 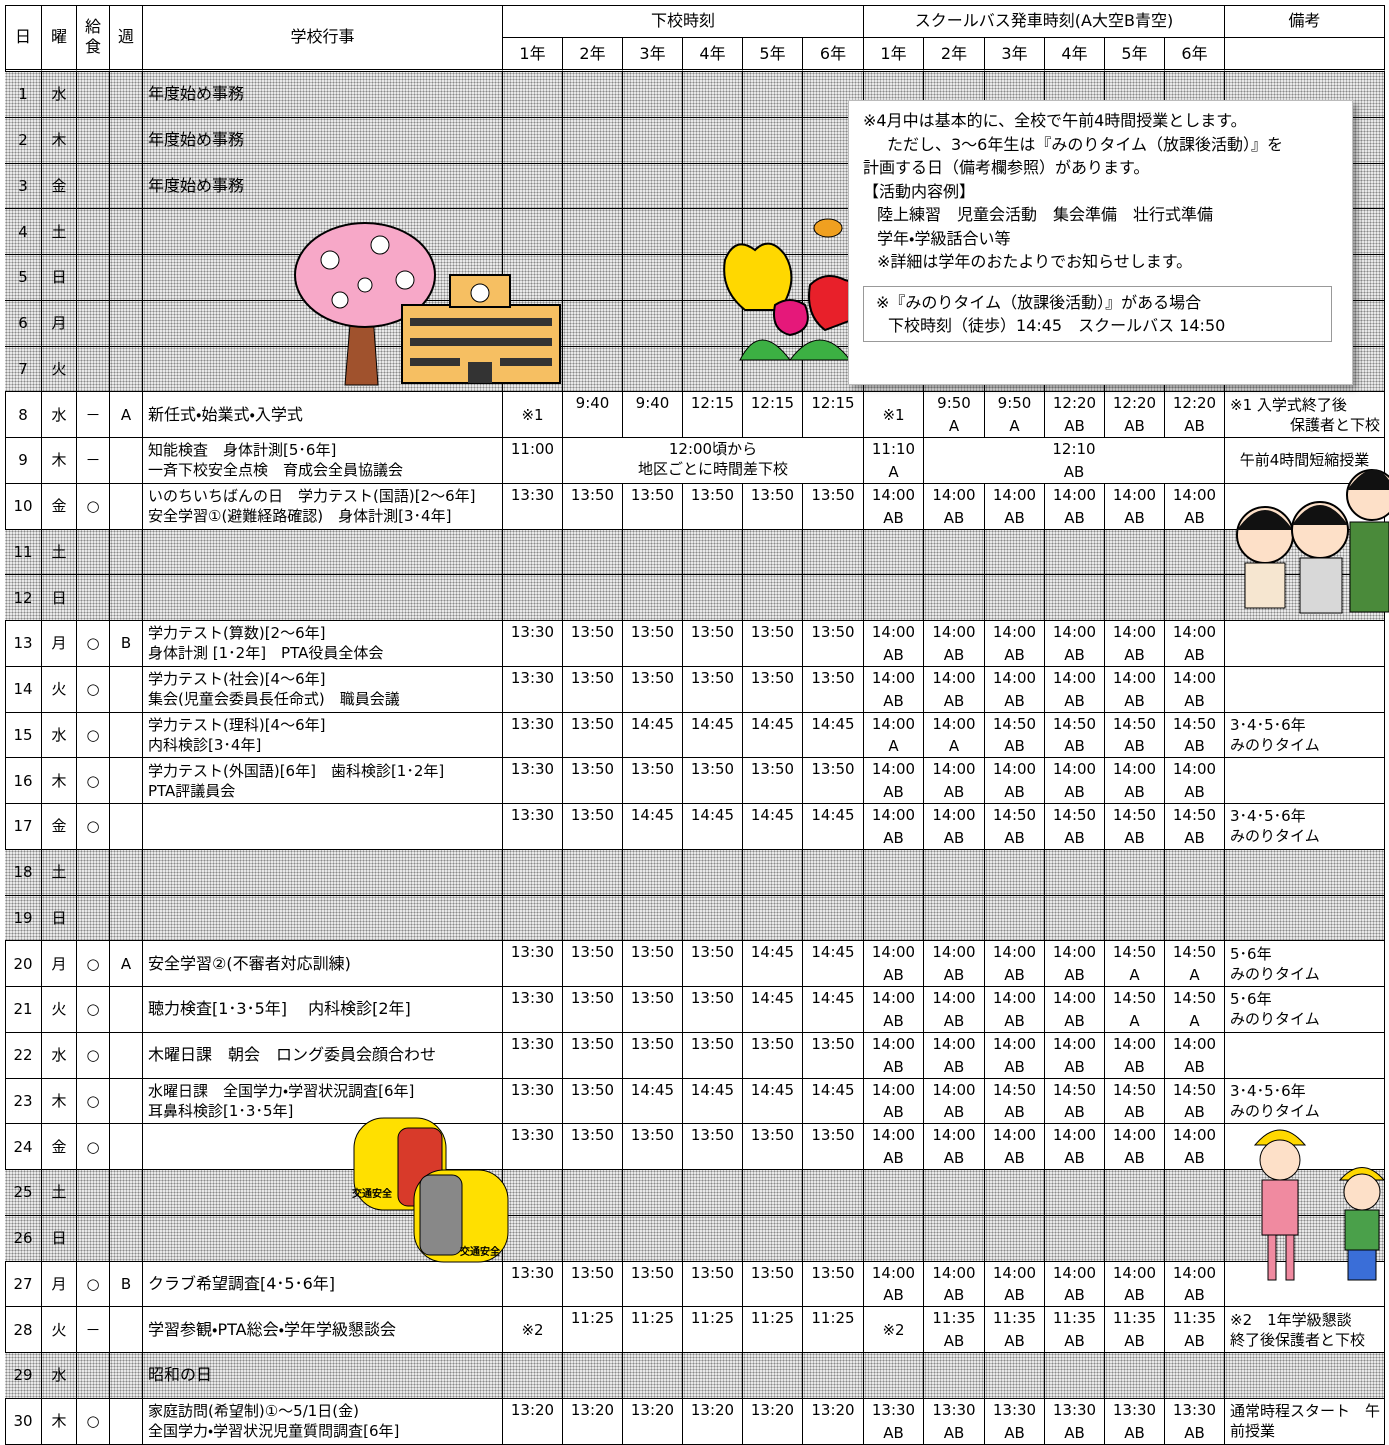 What do you see at coordinates (323, 598) in the screenshot?
I see `event-cell` at bounding box center [323, 598].